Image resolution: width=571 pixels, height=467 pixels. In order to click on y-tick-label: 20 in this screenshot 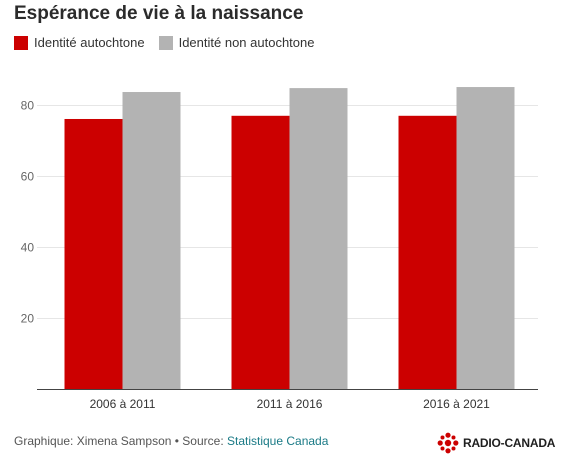, I will do `click(28, 319)`.